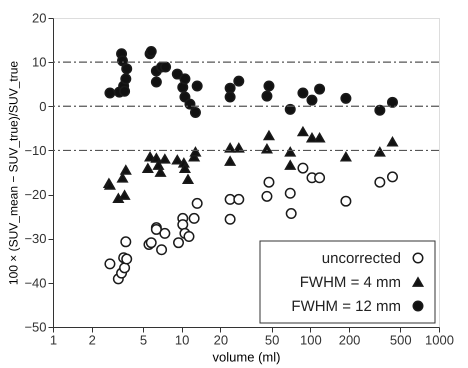 This screenshot has height=368, width=468. I want to click on legend-label: uncorrected, so click(361, 258).